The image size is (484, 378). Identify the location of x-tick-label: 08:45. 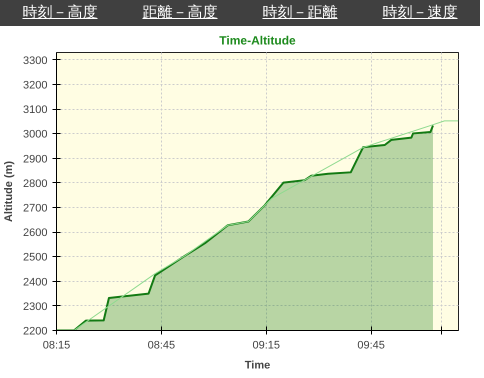
(162, 346).